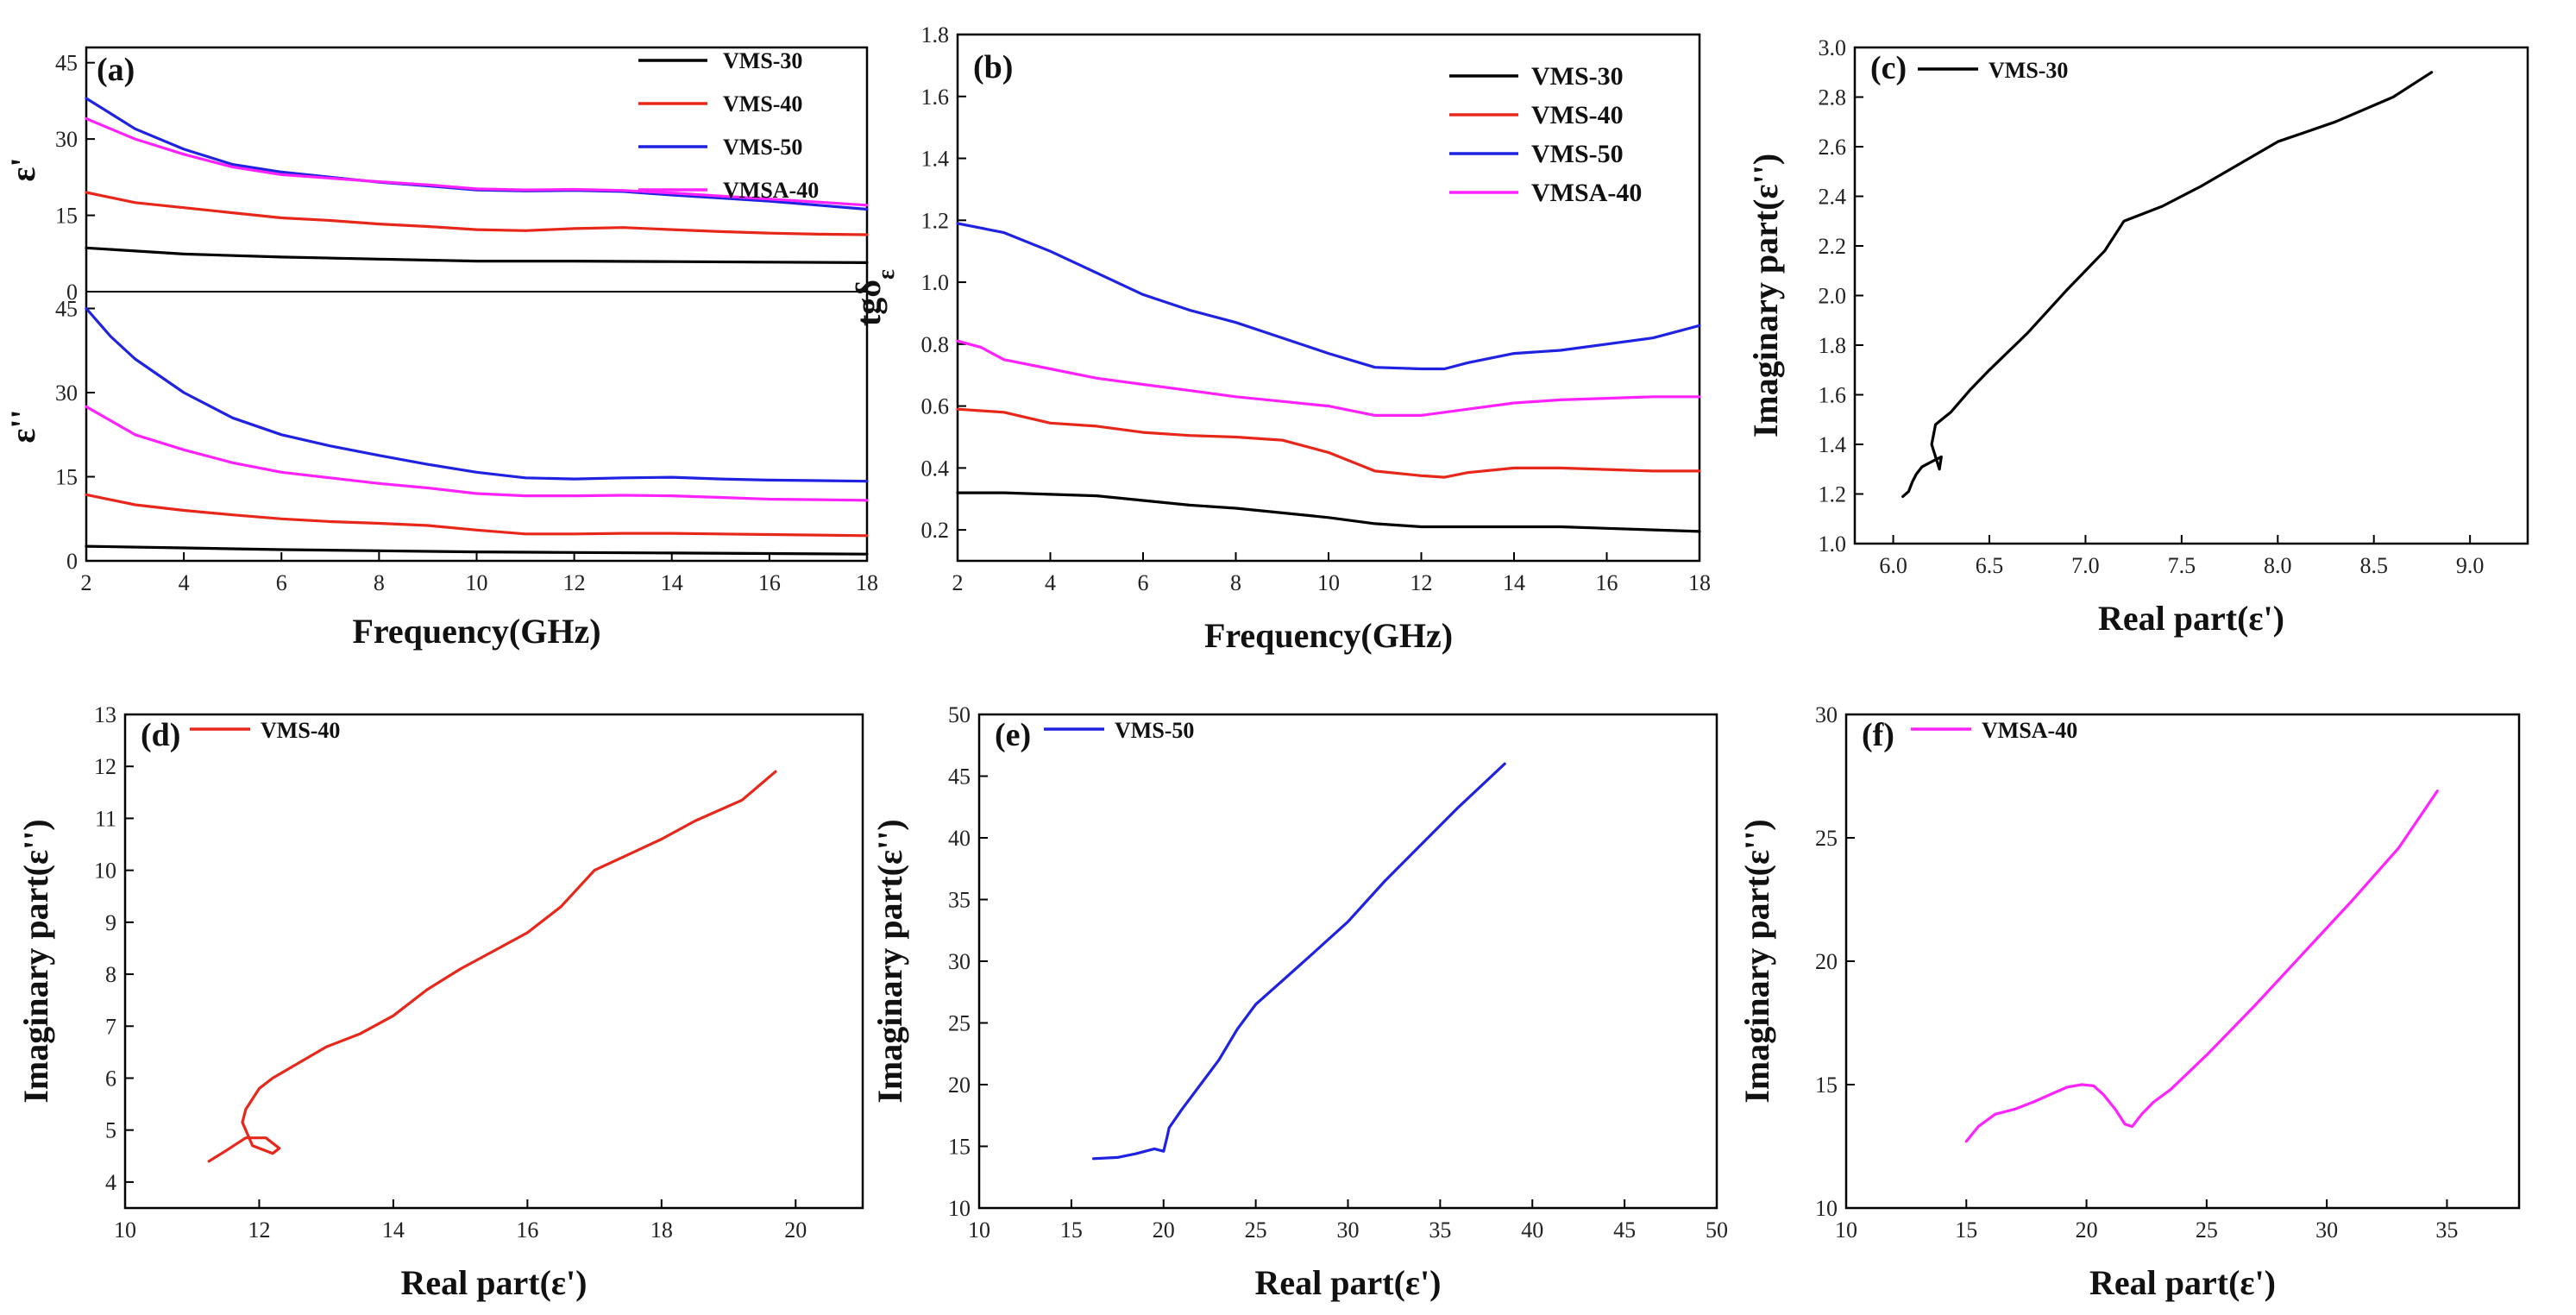 The image size is (2576, 1315). I want to click on panel-e-xtick-label: 25, so click(1256, 1230).